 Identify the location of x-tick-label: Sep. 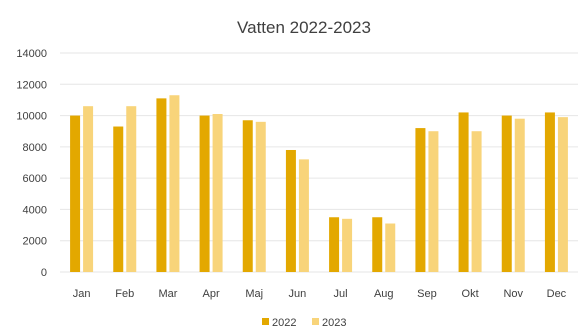
(427, 294).